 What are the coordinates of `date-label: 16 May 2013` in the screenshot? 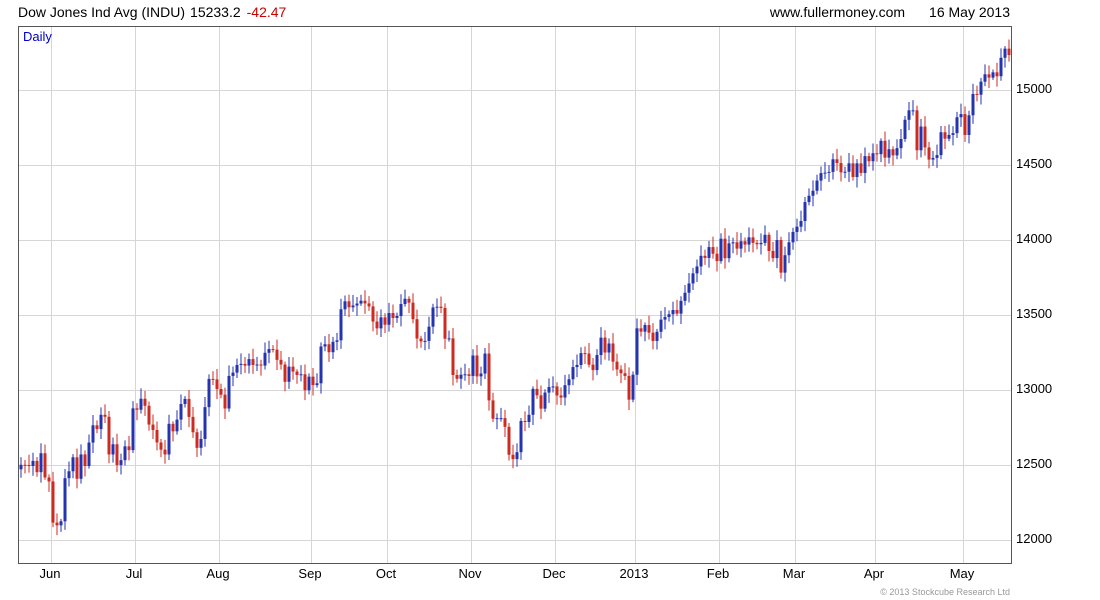 It's located at (969, 12).